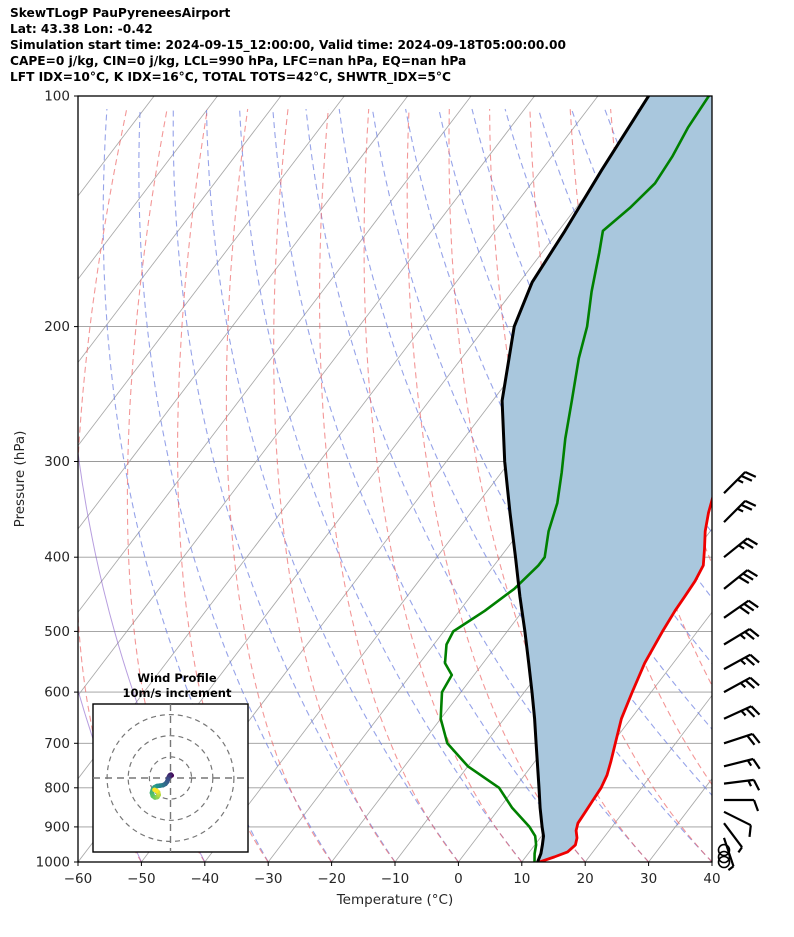 Image resolution: width=794 pixels, height=937 pixels. I want to click on x-tick-label: −10, so click(395, 879).